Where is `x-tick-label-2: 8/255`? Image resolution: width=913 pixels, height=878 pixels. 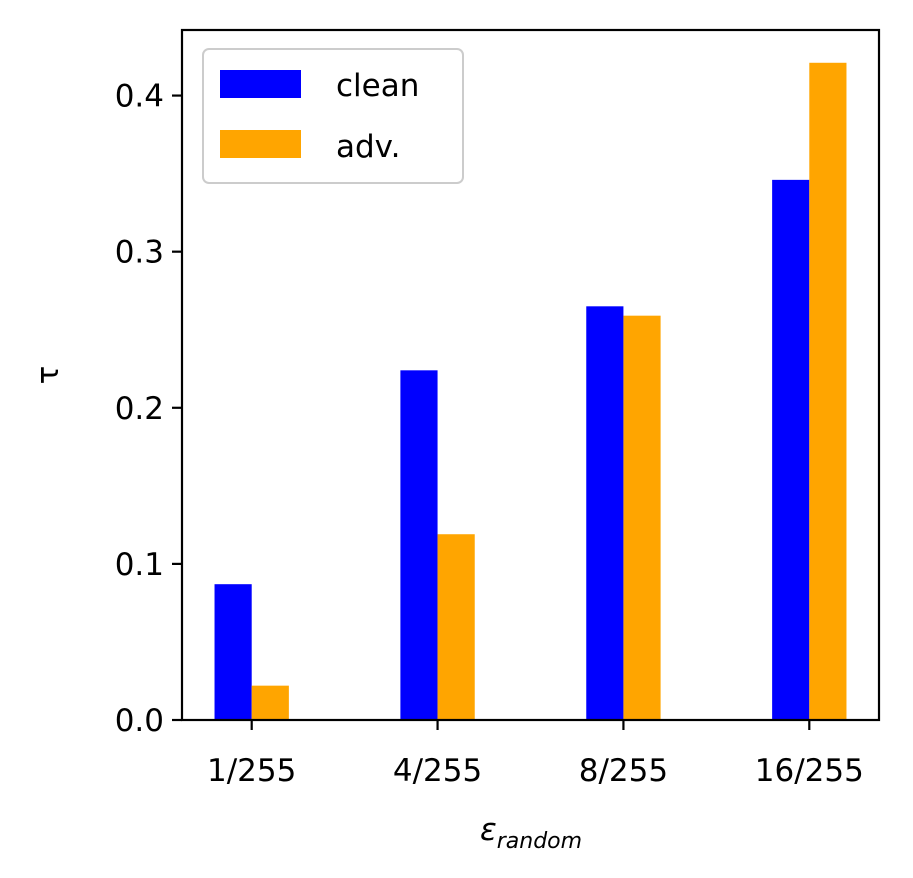
x-tick-label-2: 8/255 is located at coordinates (623, 771).